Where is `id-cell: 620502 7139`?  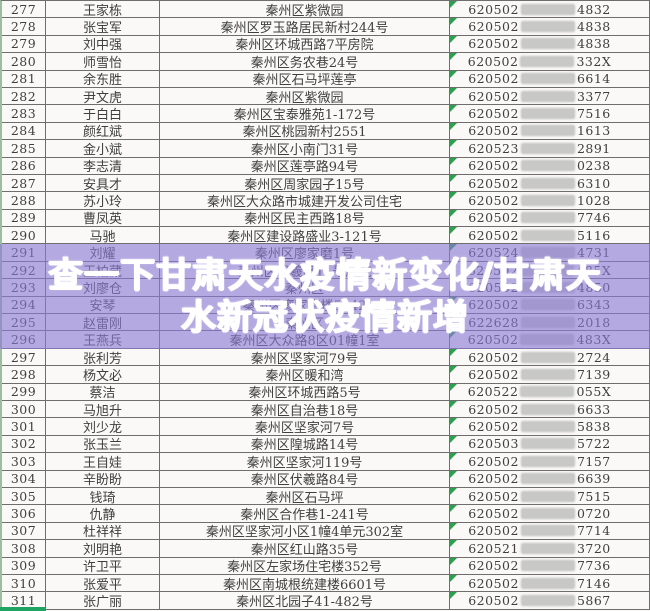
id-cell: 620502 7139 is located at coordinates (550, 374).